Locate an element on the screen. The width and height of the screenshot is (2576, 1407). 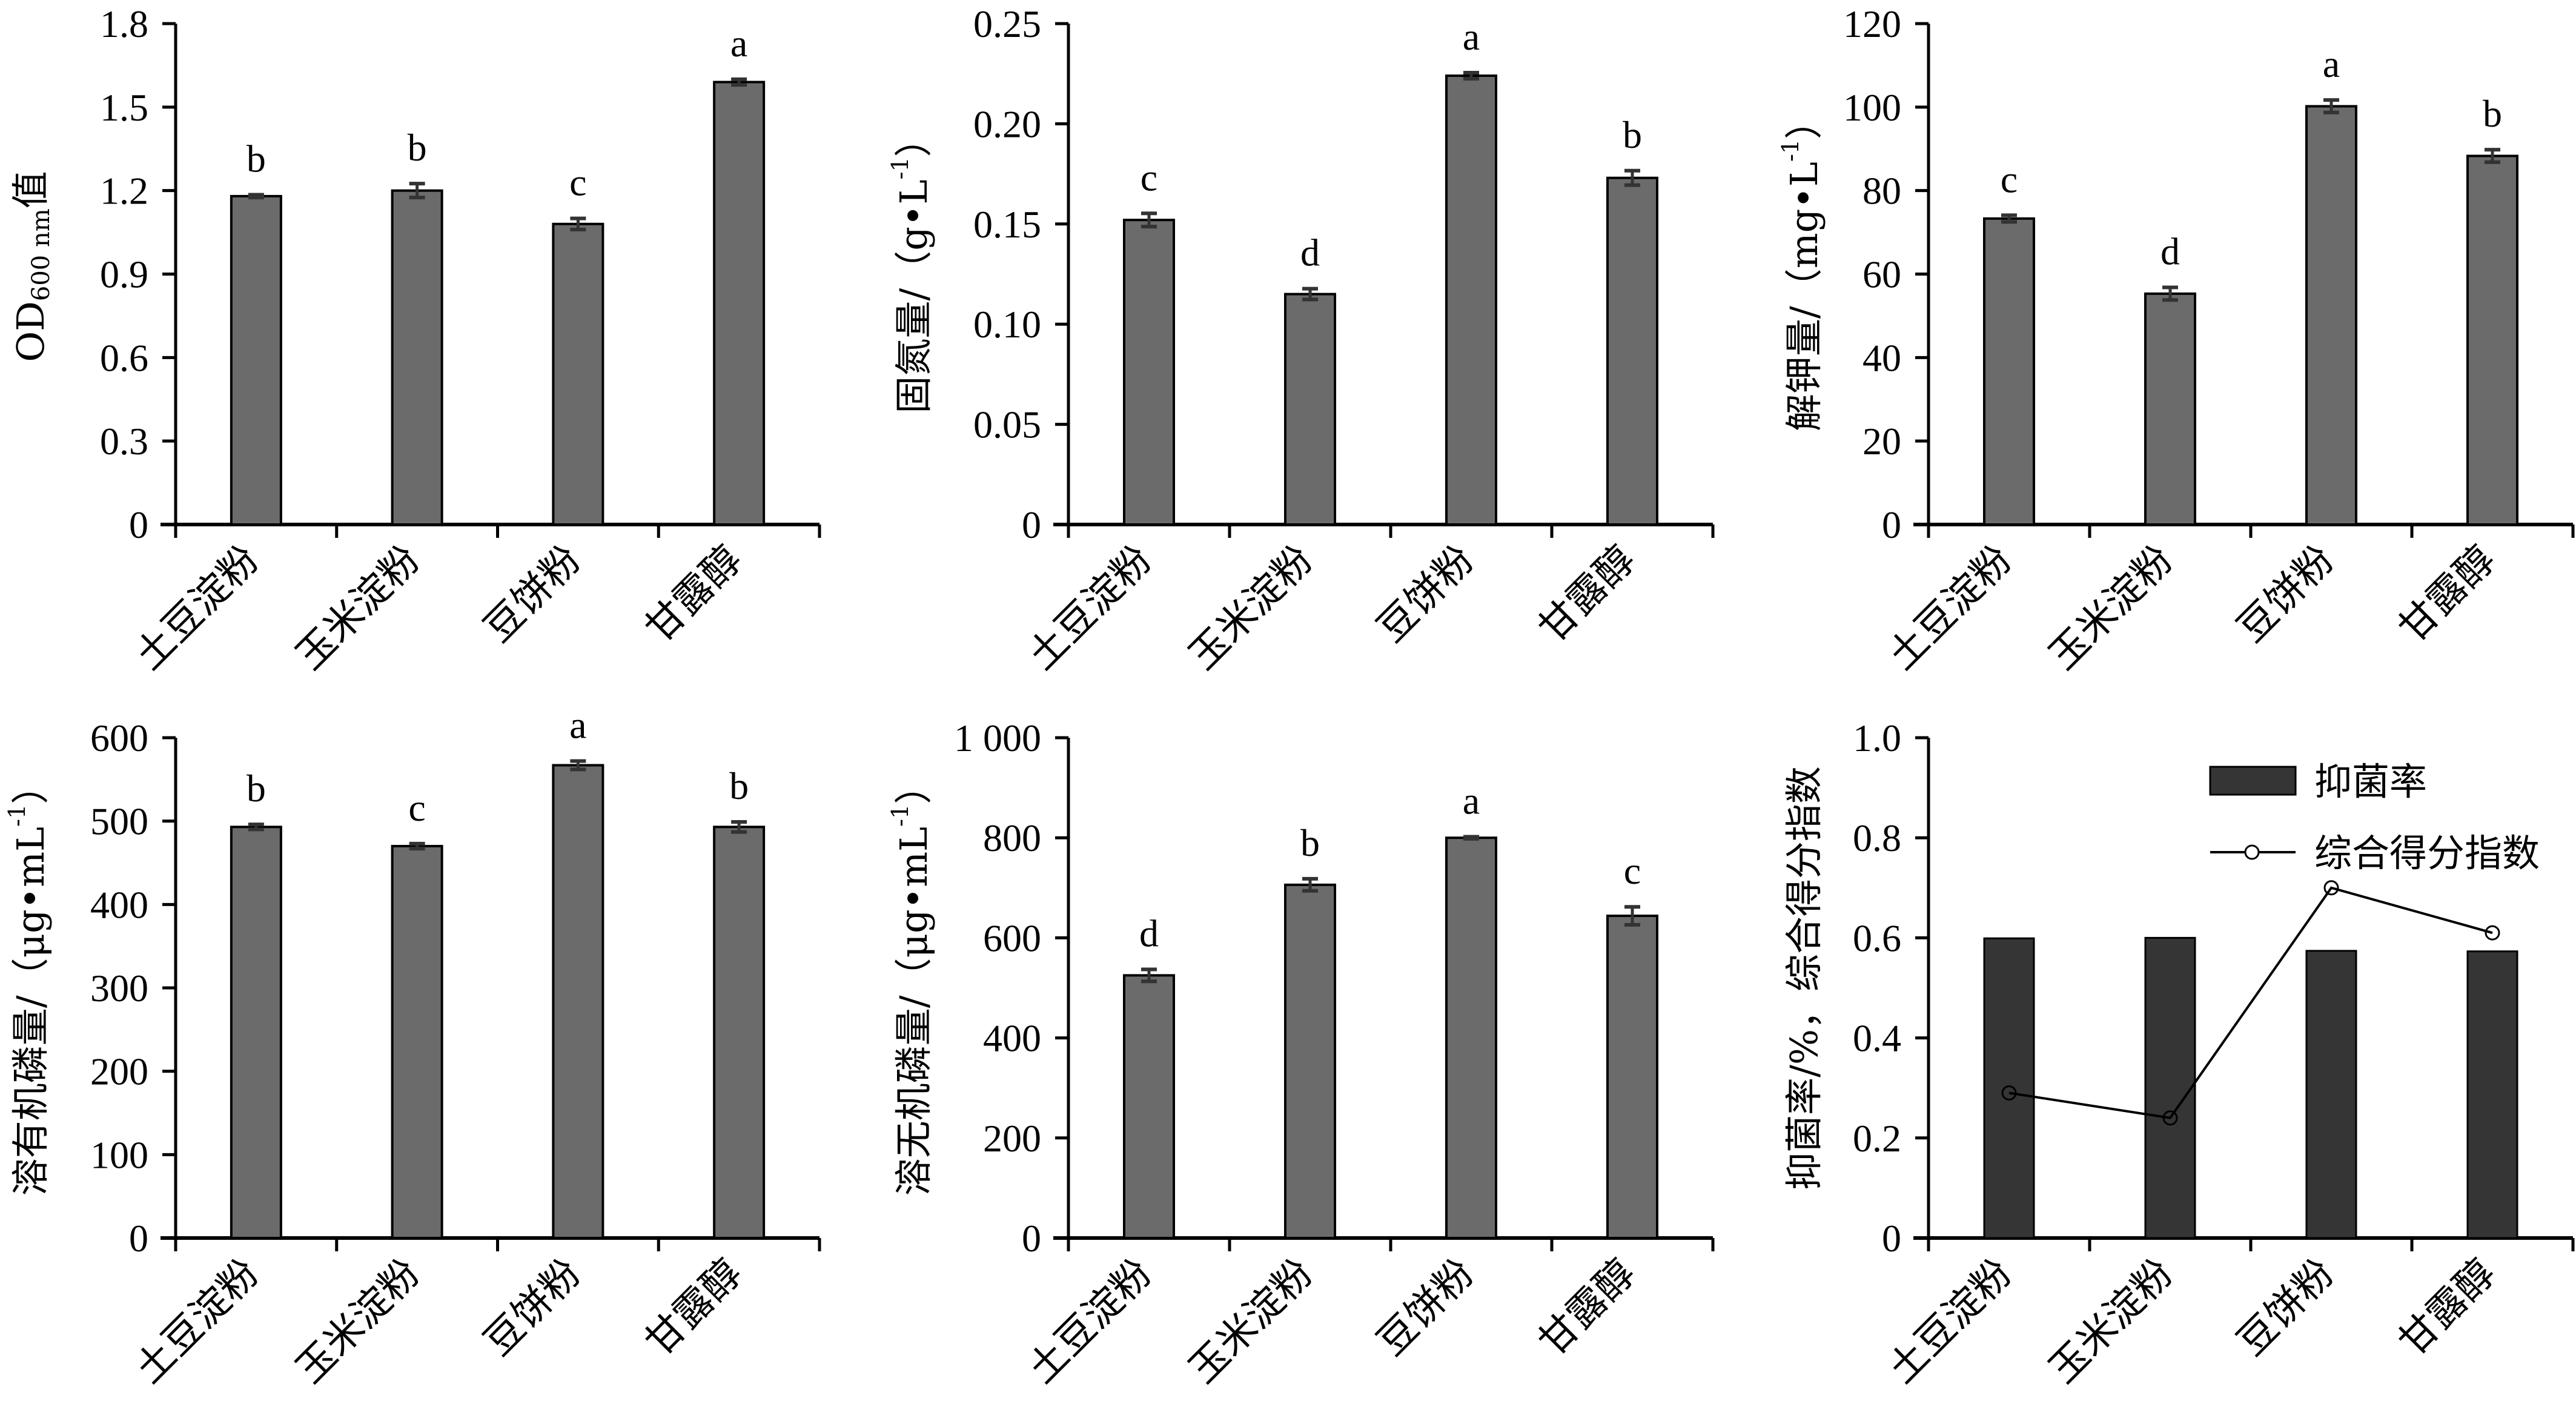
y-tick-label: 120 is located at coordinates (1872, 23).